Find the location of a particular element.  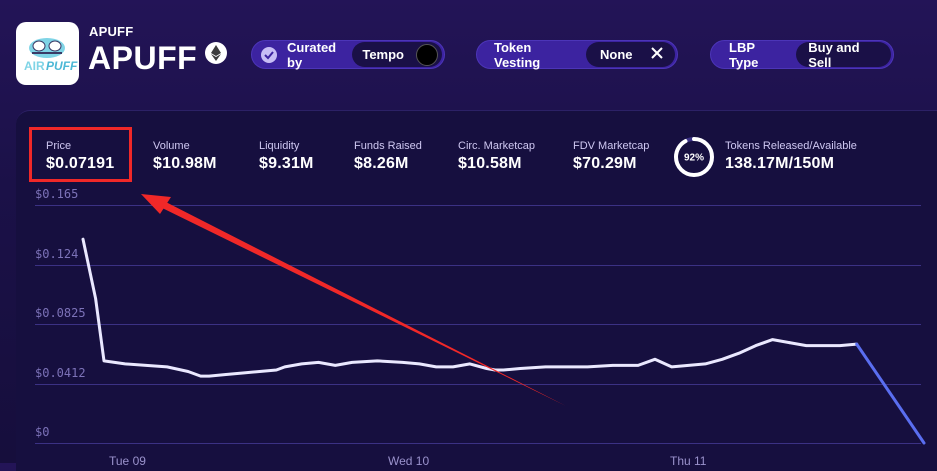

funds-raised-stat: Funds Raised $8.26M is located at coordinates (388, 156).